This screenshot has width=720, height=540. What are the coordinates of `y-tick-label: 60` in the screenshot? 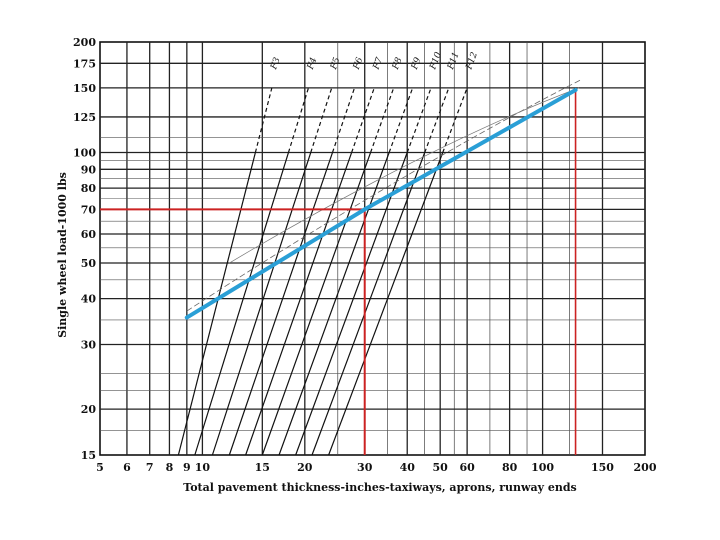 It's located at (89, 234).